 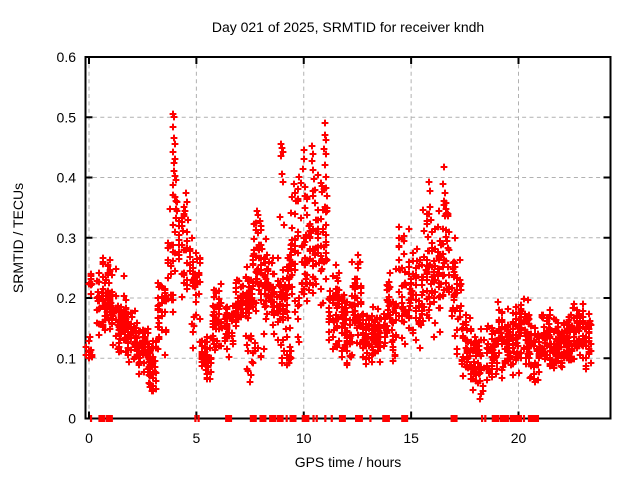 What do you see at coordinates (67, 298) in the screenshot?
I see `y-tick-label: 0.2` at bounding box center [67, 298].